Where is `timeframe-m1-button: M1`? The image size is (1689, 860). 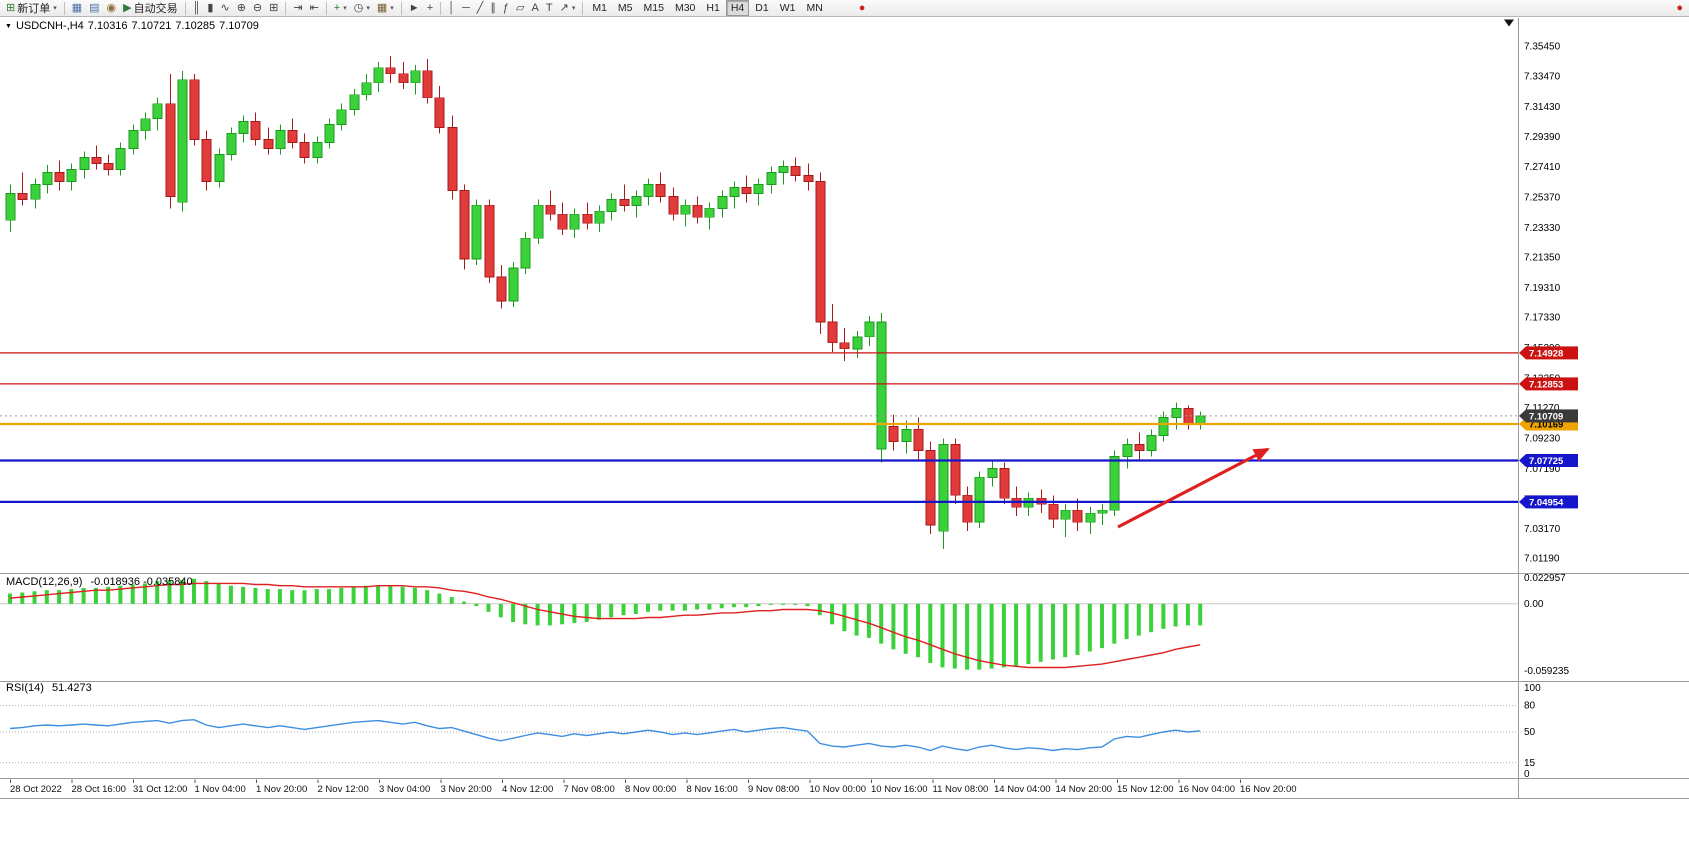 timeframe-m1-button: M1 is located at coordinates (599, 8).